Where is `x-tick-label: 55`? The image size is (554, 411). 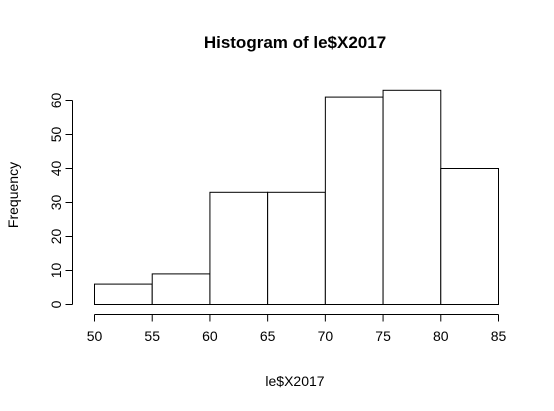 x-tick-label: 55 is located at coordinates (152, 336).